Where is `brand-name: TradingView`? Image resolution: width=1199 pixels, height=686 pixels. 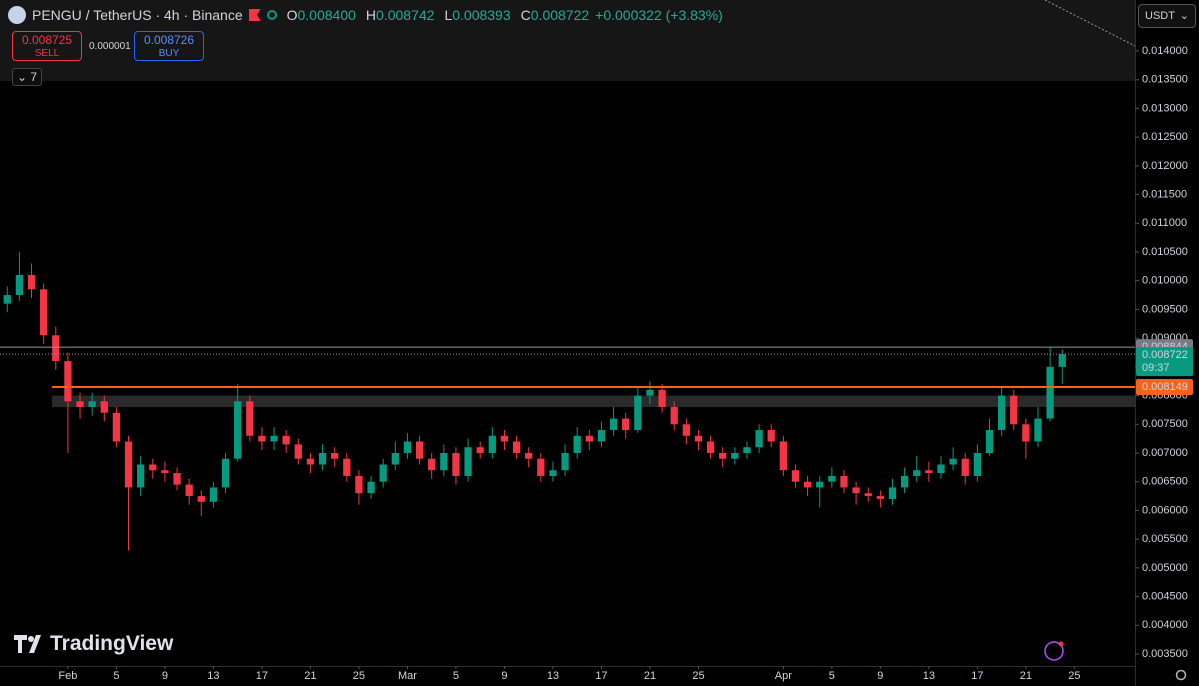 brand-name: TradingView is located at coordinates (112, 643).